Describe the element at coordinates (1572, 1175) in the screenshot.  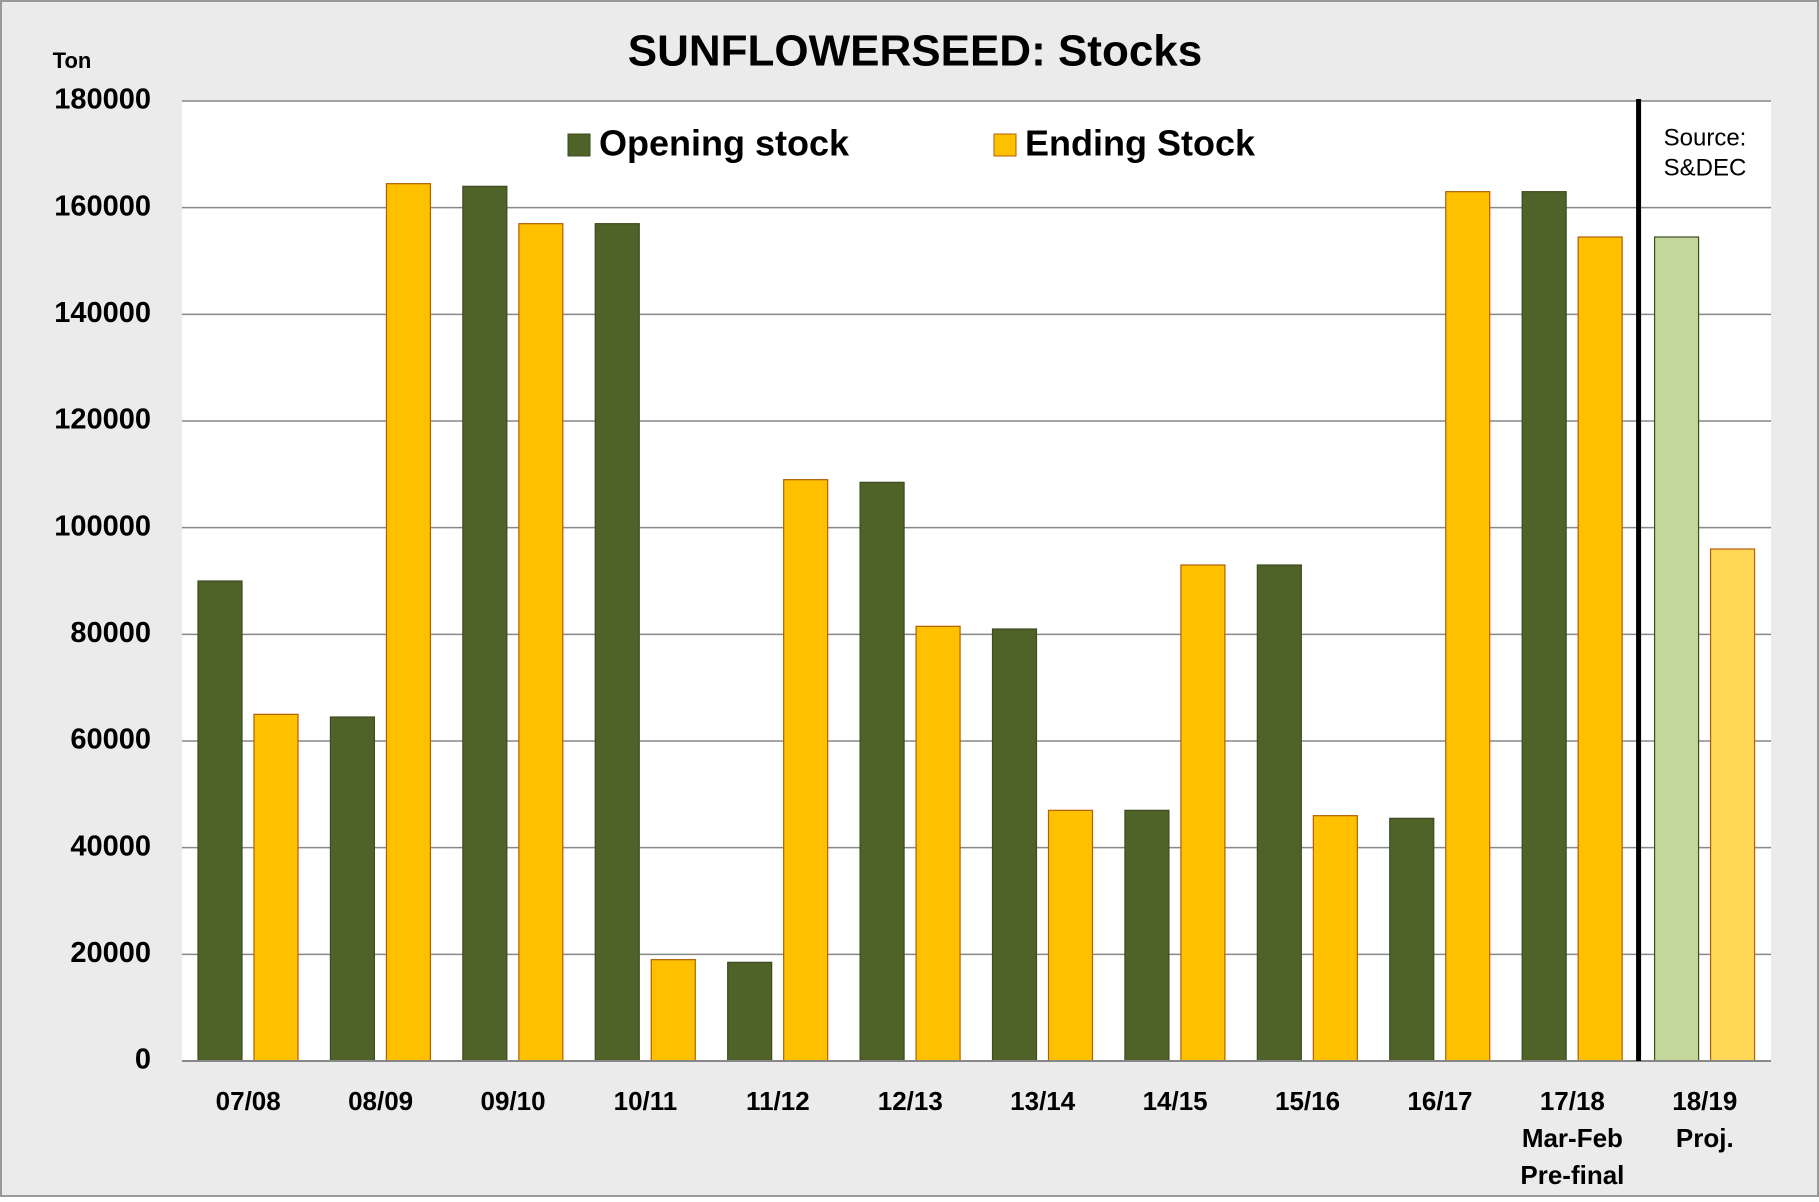
I see `x-tick-label: Pre-final` at that location.